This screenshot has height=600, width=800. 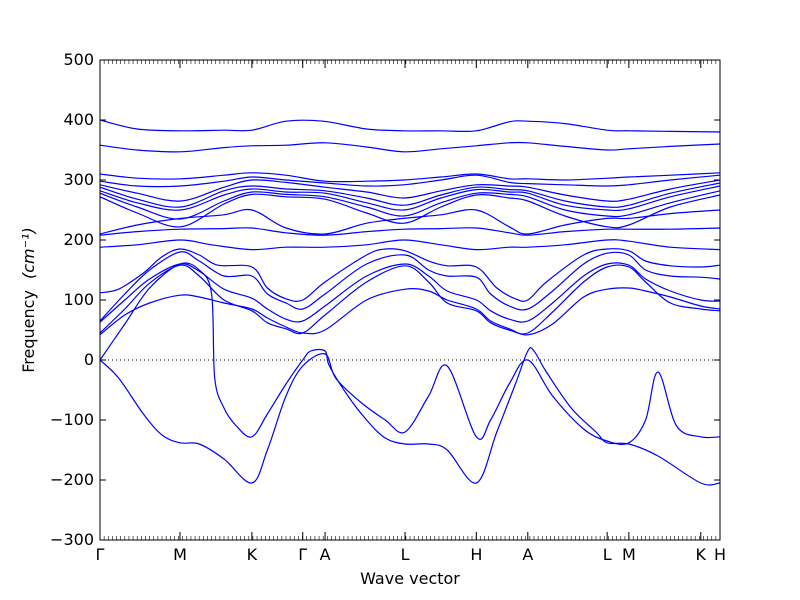 What do you see at coordinates (28, 331) in the screenshot?
I see `y-axis-label-text: Frequency` at bounding box center [28, 331].